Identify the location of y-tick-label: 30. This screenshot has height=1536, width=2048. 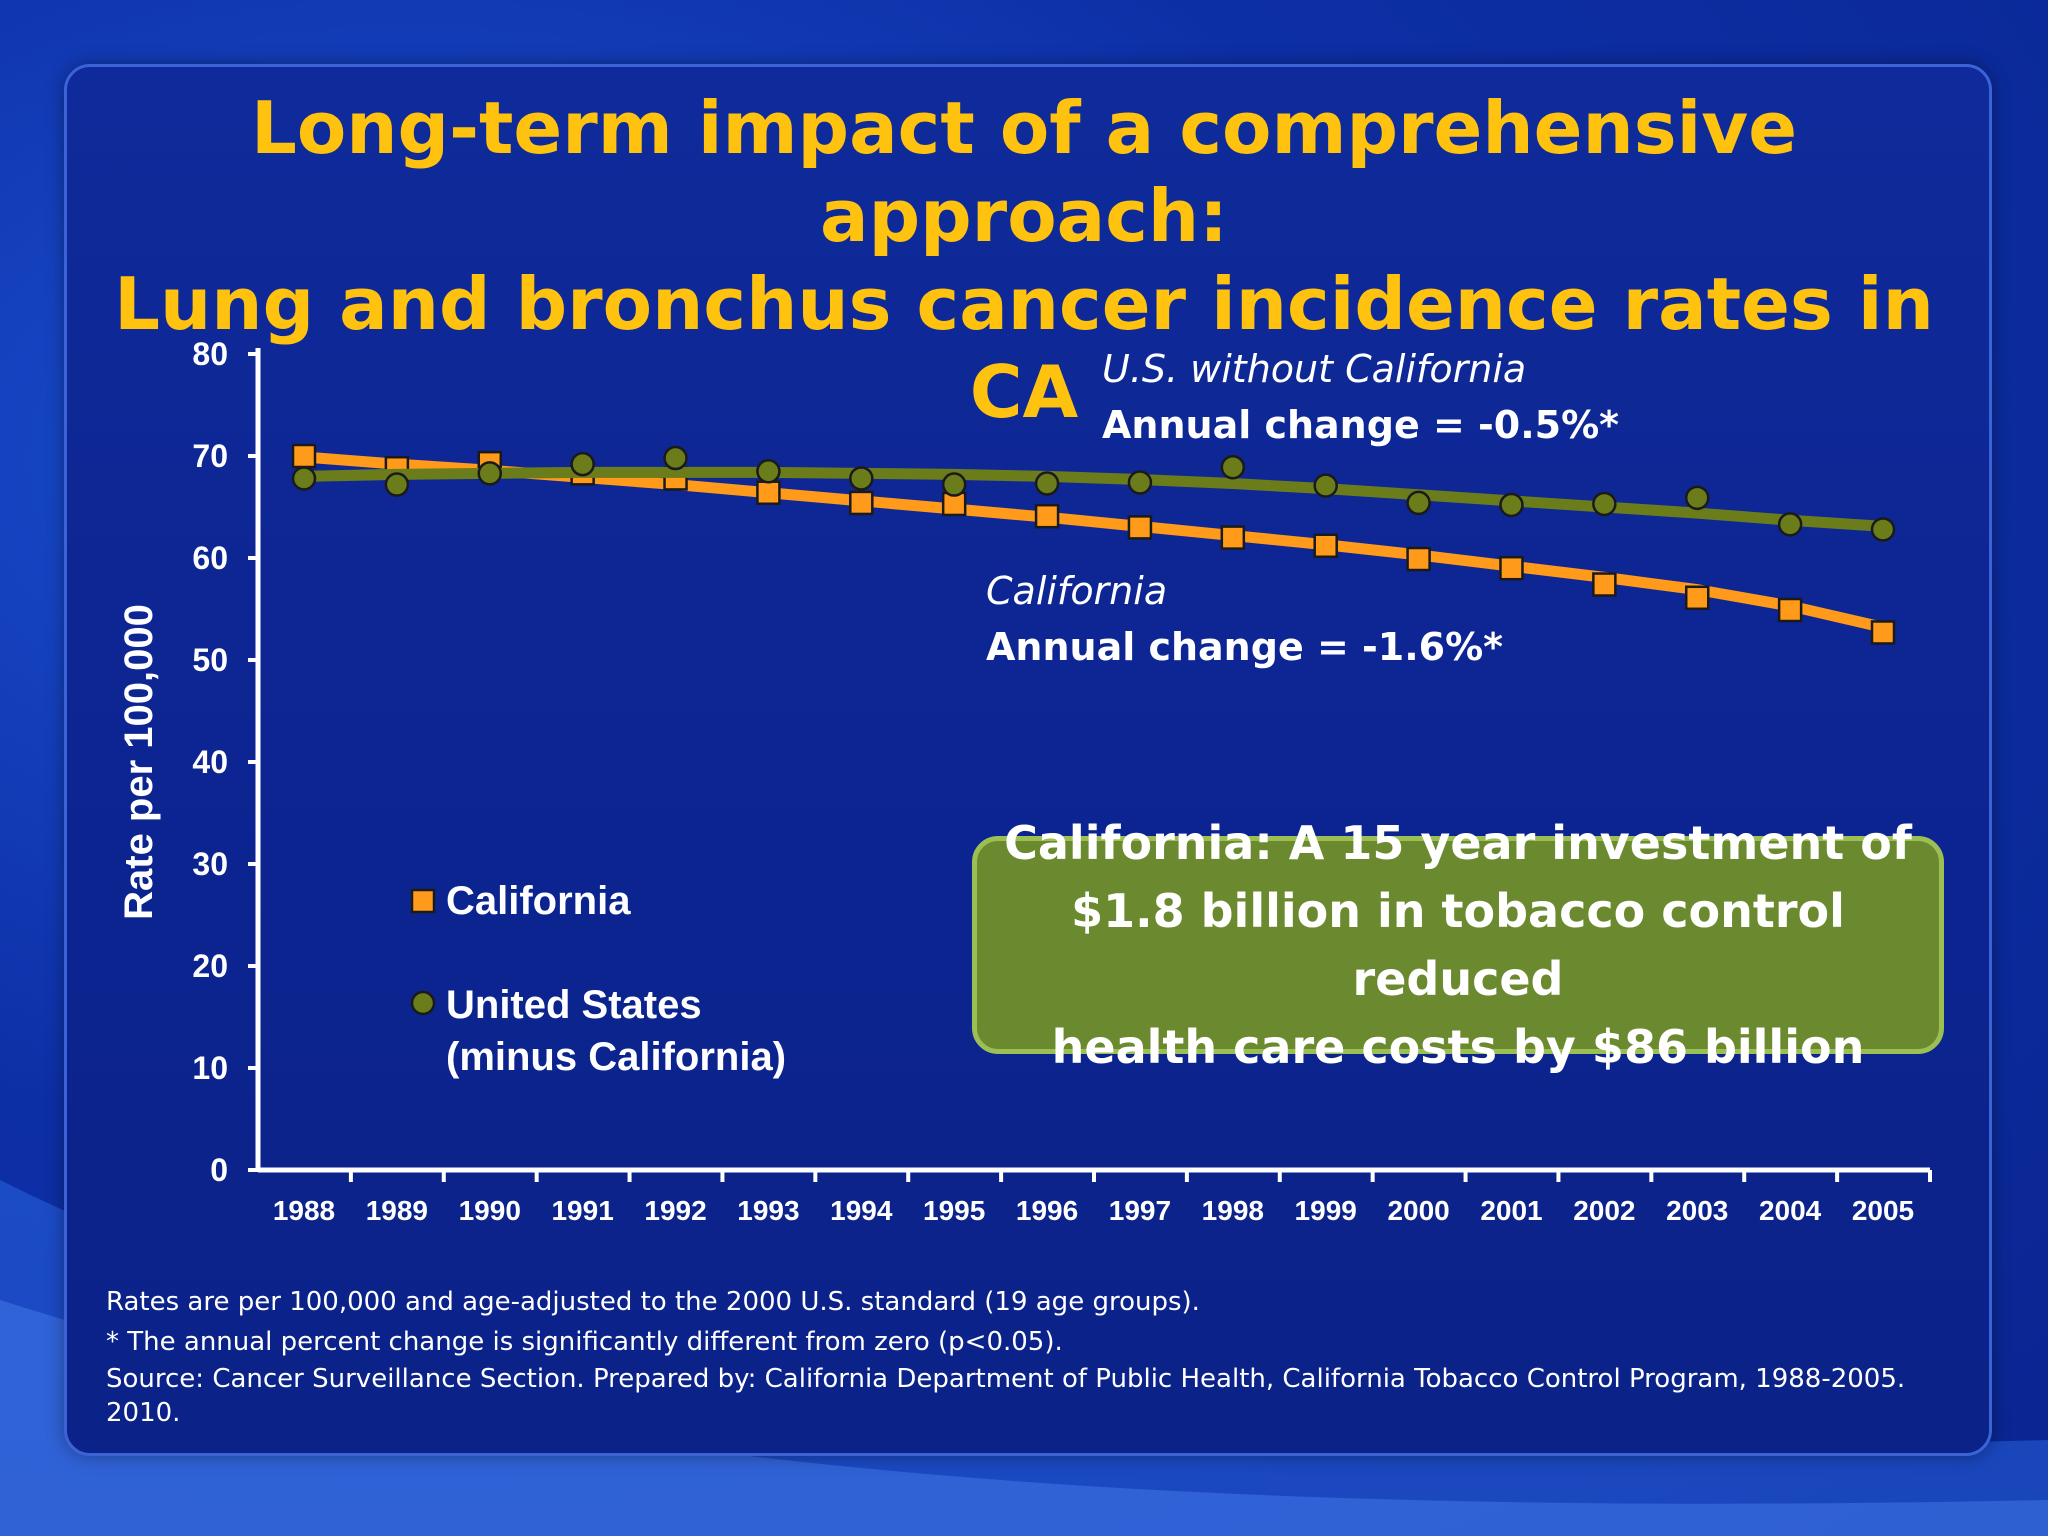
(210, 864).